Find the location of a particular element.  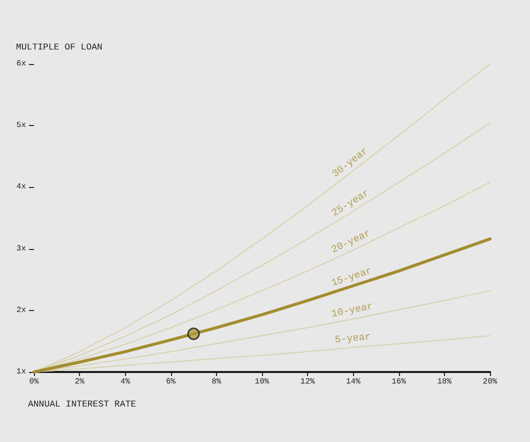

x-tick-label: 20% is located at coordinates (490, 382).